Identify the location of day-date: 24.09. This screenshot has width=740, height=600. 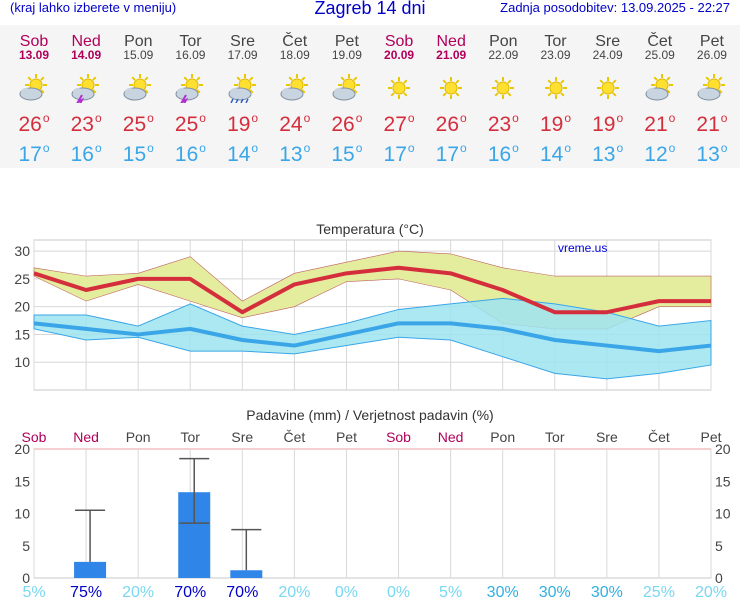
(607, 55).